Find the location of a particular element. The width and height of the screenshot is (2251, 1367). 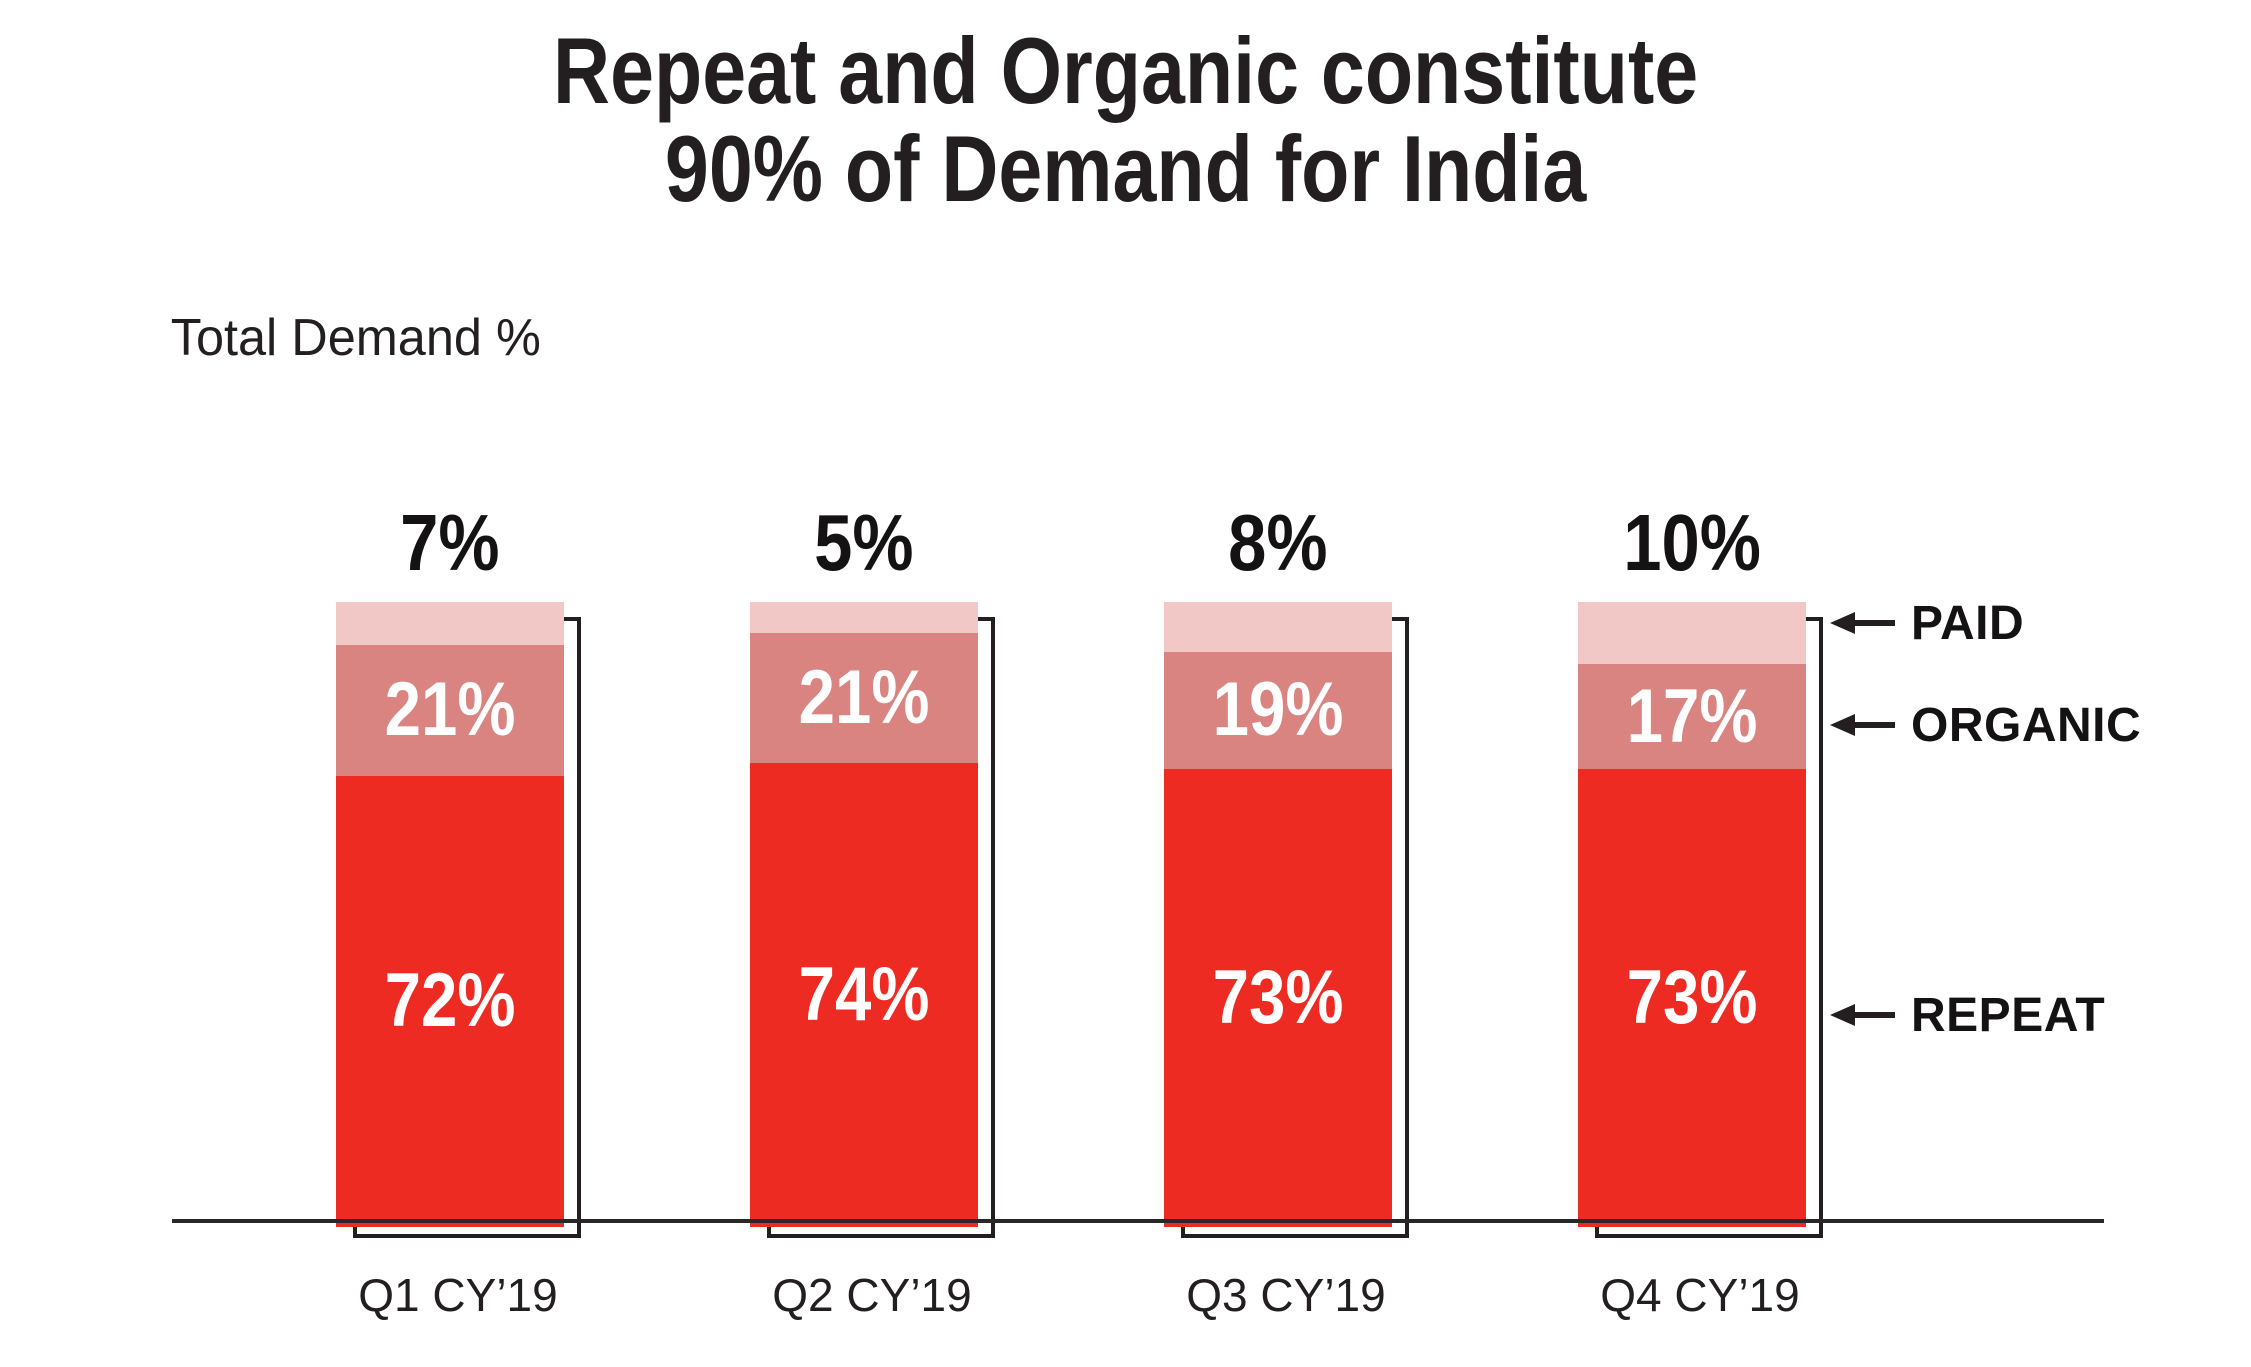

segment-repeat: 74% is located at coordinates (864, 995).